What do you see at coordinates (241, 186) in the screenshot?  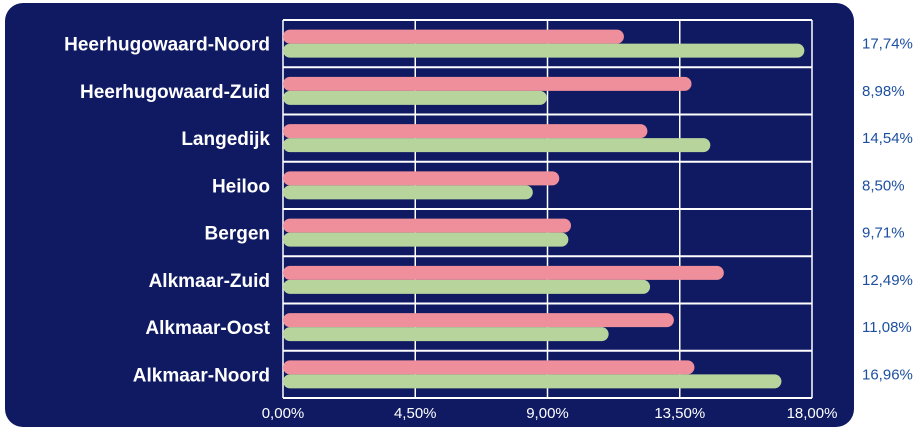 I see `category-label: Heiloo` at bounding box center [241, 186].